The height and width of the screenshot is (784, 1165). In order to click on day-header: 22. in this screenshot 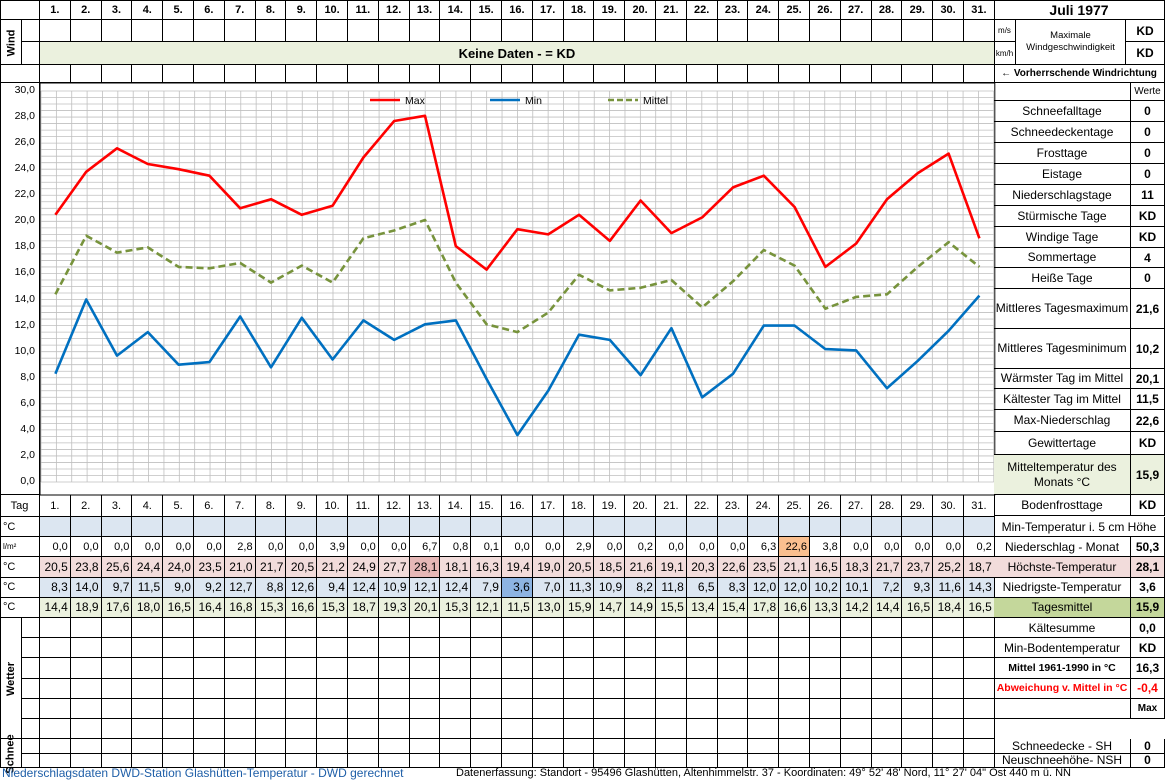, I will do `click(702, 10)`.